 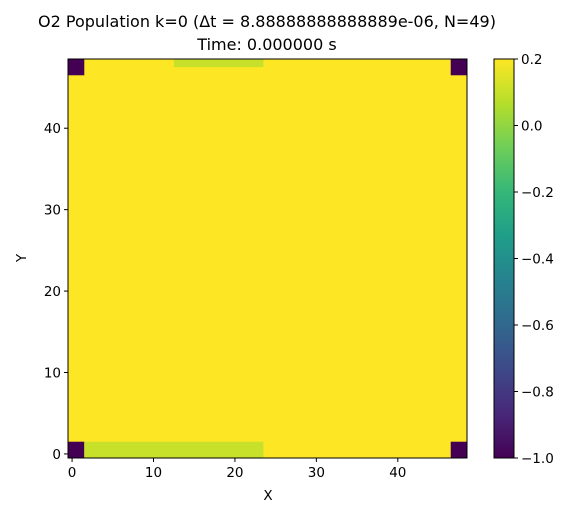 What do you see at coordinates (52, 129) in the screenshot?
I see `y-tick-label: 40` at bounding box center [52, 129].